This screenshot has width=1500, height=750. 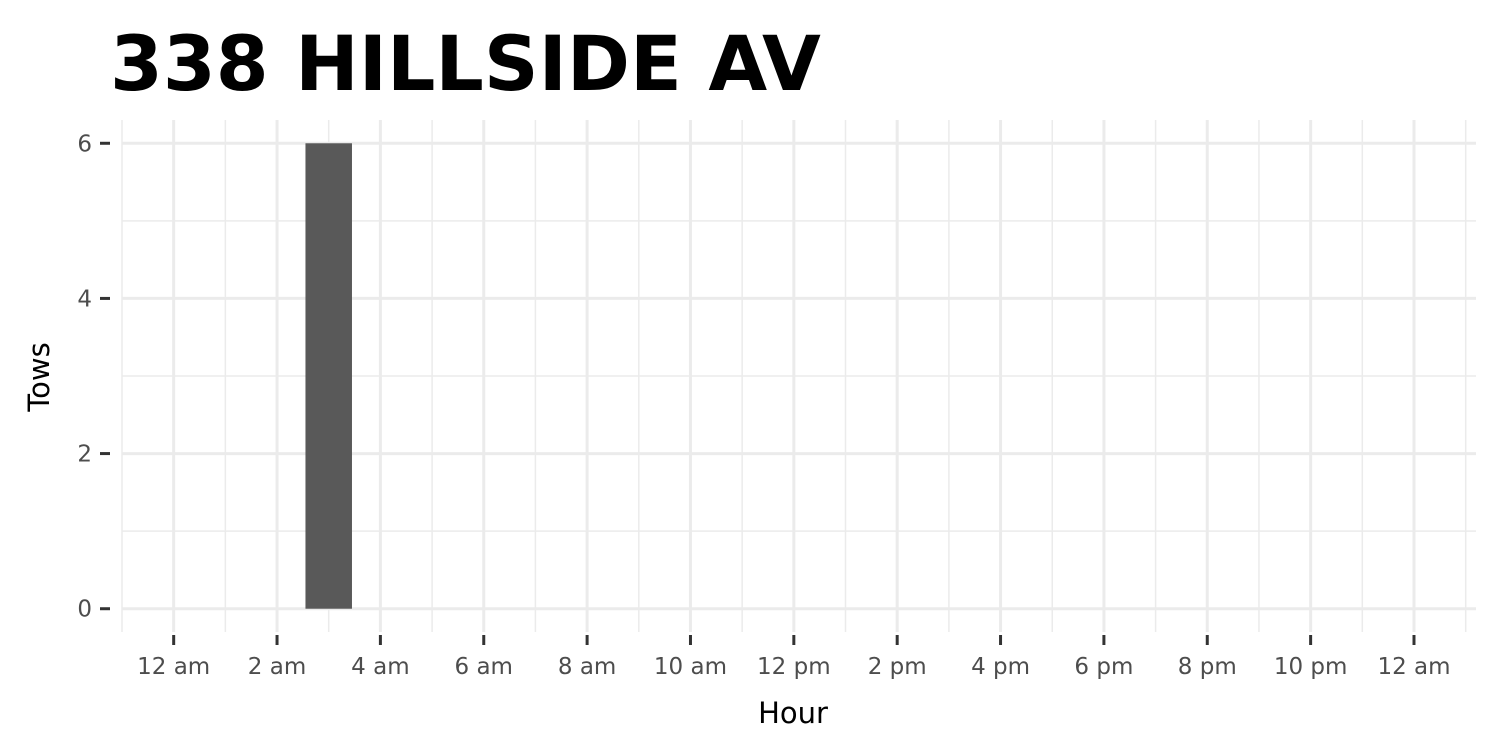 What do you see at coordinates (84, 455) in the screenshot?
I see `y-tick-label: 2` at bounding box center [84, 455].